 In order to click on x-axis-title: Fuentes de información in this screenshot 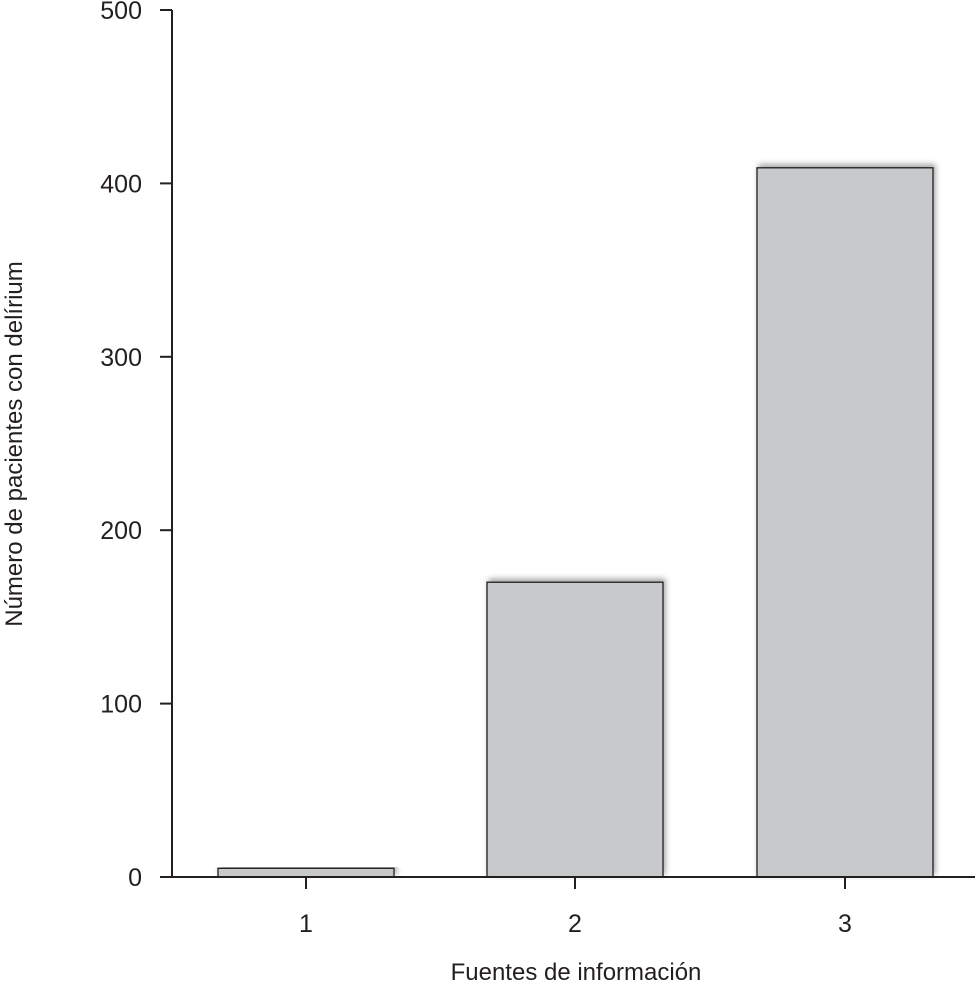, I will do `click(576, 971)`.